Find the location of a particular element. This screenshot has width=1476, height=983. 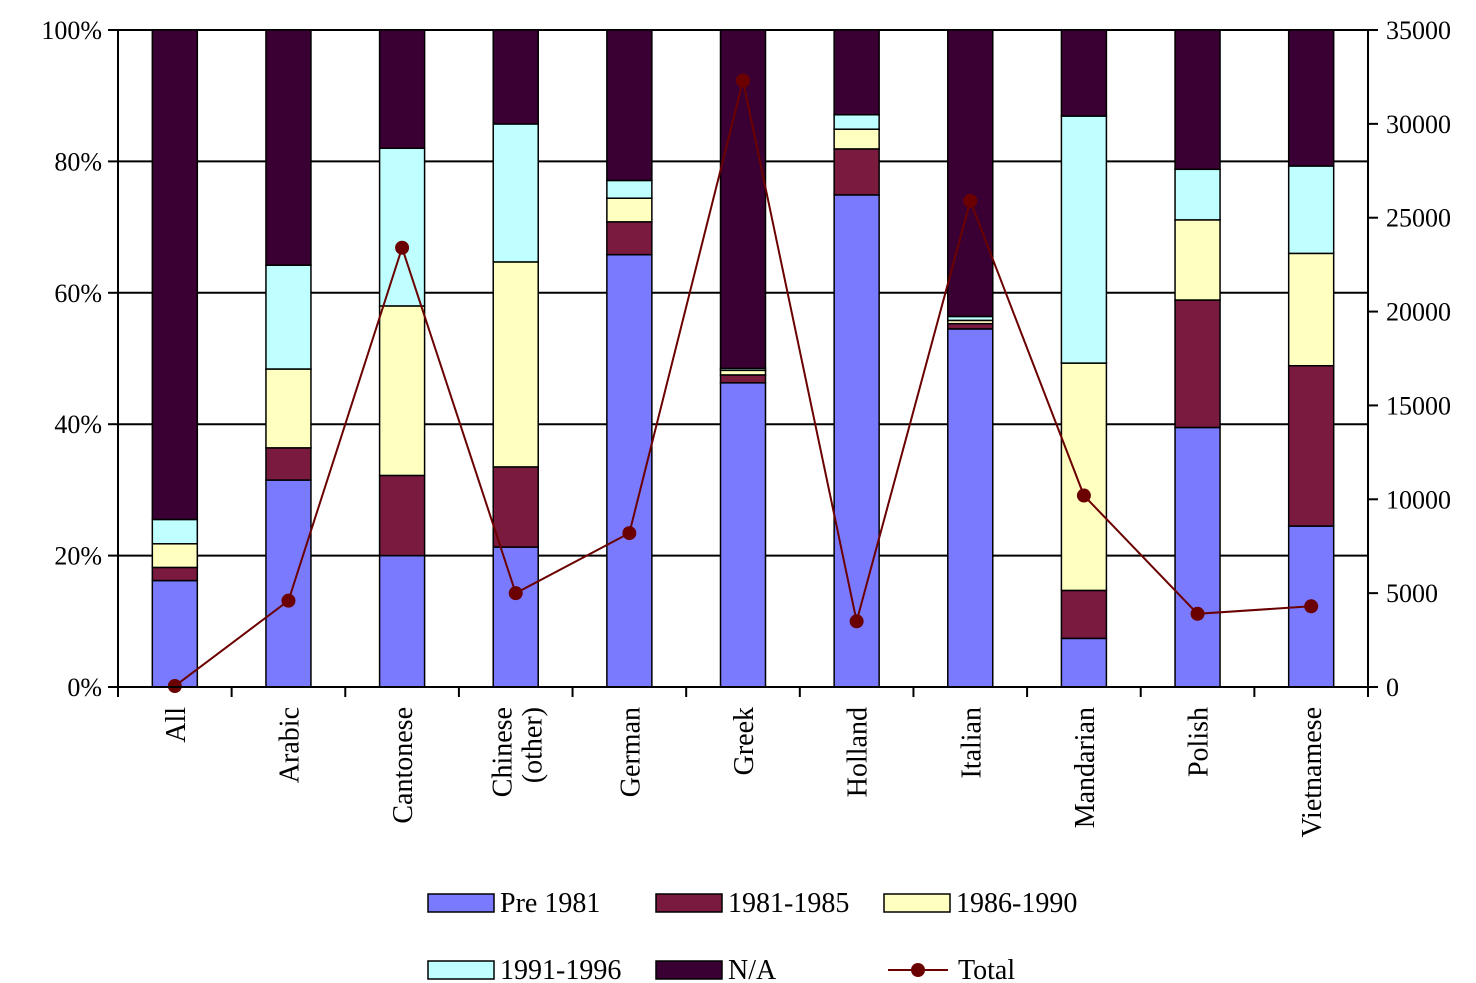

left-axis-ticks: 0% 20% 40% 60% 80% 100% is located at coordinates (79, 359).